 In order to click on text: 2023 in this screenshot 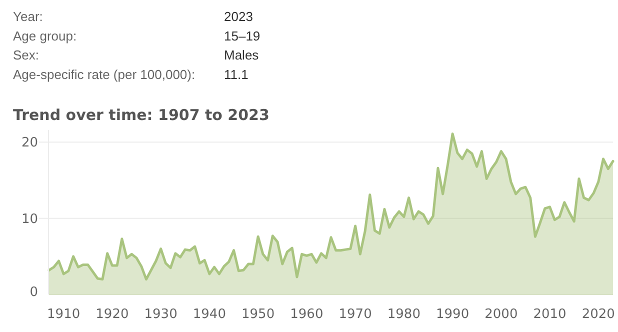, I will do `click(238, 16)`.